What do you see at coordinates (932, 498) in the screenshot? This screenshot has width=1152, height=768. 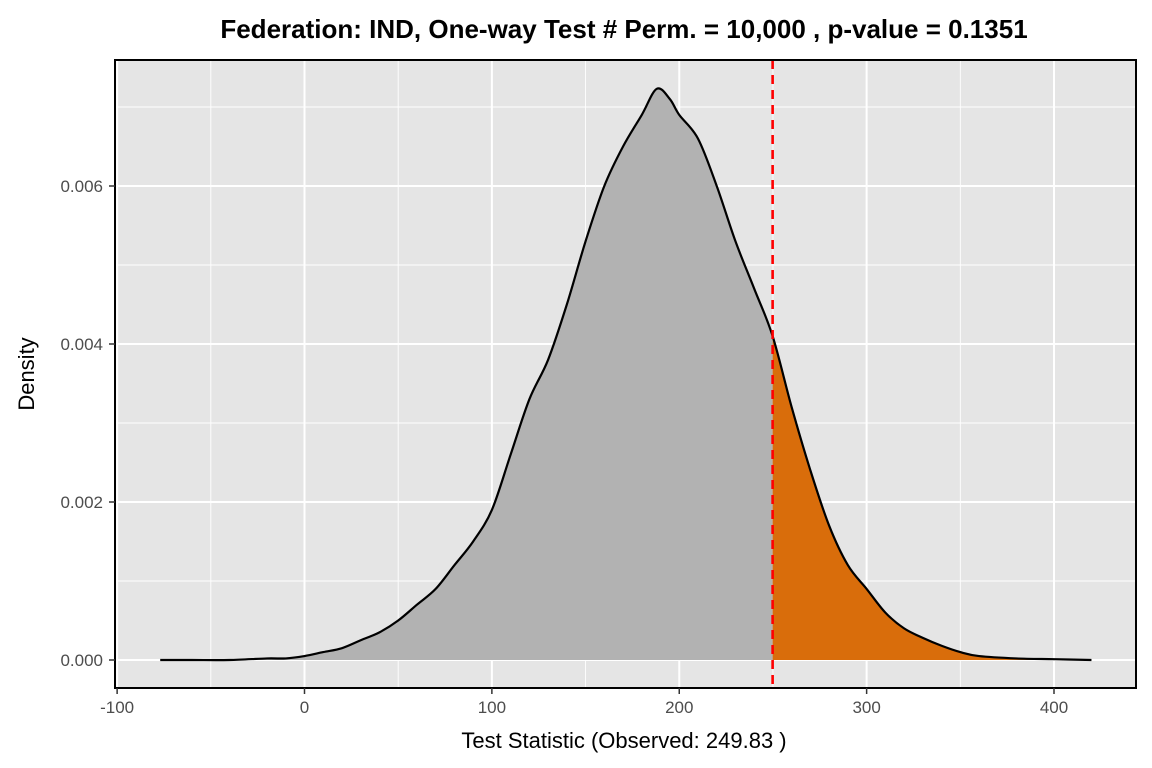 I see `tail-area` at bounding box center [932, 498].